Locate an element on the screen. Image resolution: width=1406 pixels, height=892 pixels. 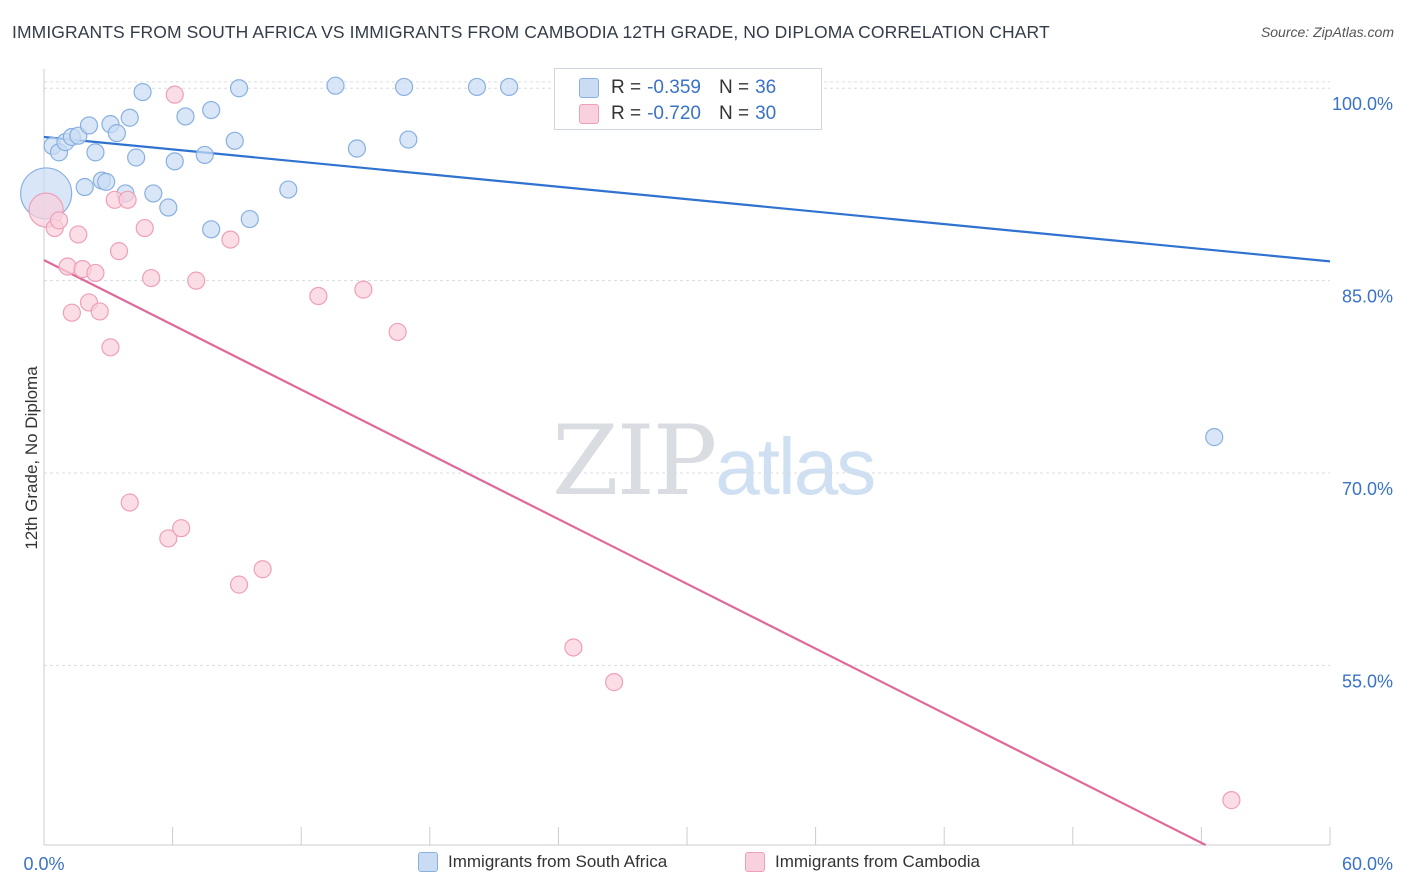
correlation-stats-box: R = -0.359 N = 36 R = -0.720 N = 30 is located at coordinates (688, 99).